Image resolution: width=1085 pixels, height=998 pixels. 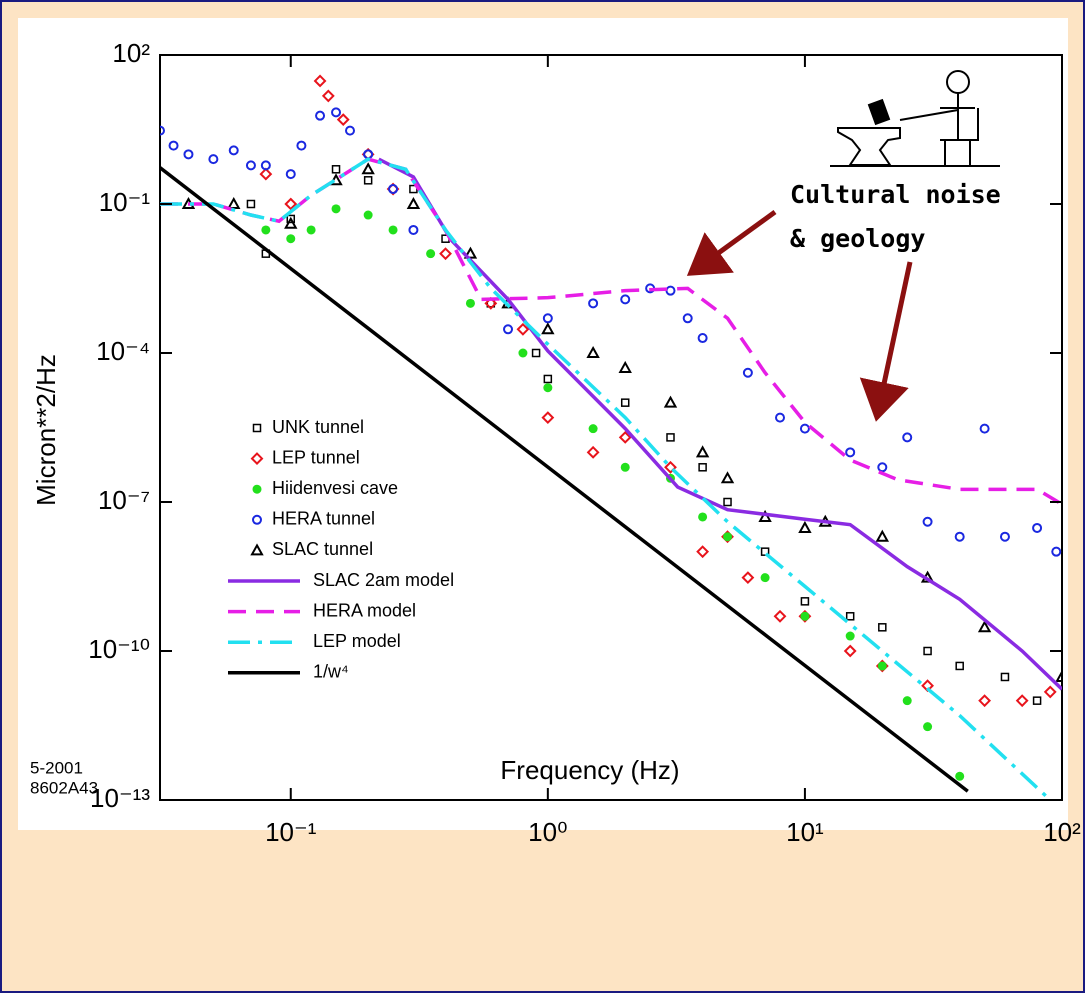 What do you see at coordinates (131, 53) in the screenshot?
I see `y-tick-label: 10²` at bounding box center [131, 53].